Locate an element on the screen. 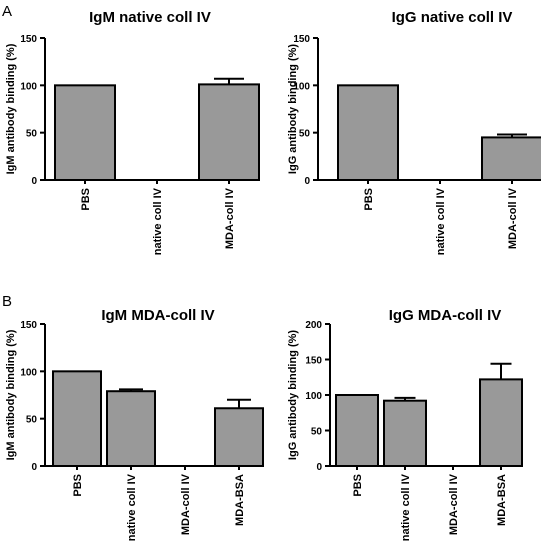 The width and height of the screenshot is (541, 558). panel-letter-b: B is located at coordinates (7, 301).